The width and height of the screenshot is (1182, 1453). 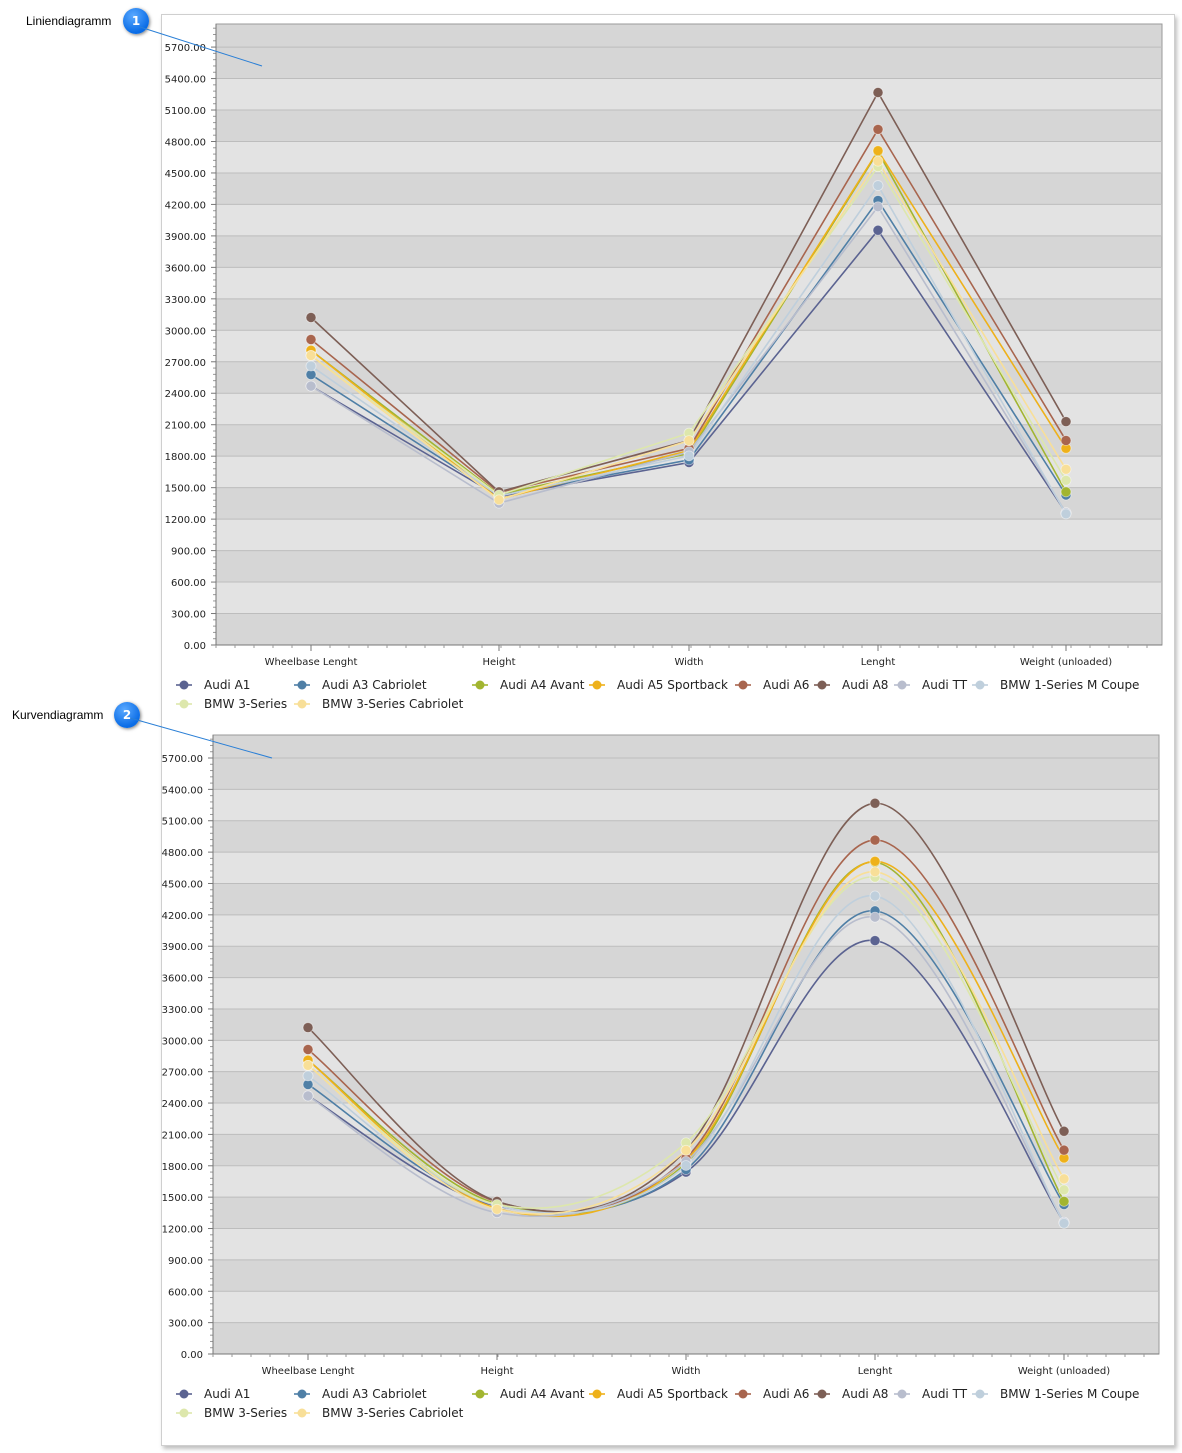 I want to click on callout-badge-2: 2, so click(x=127, y=715).